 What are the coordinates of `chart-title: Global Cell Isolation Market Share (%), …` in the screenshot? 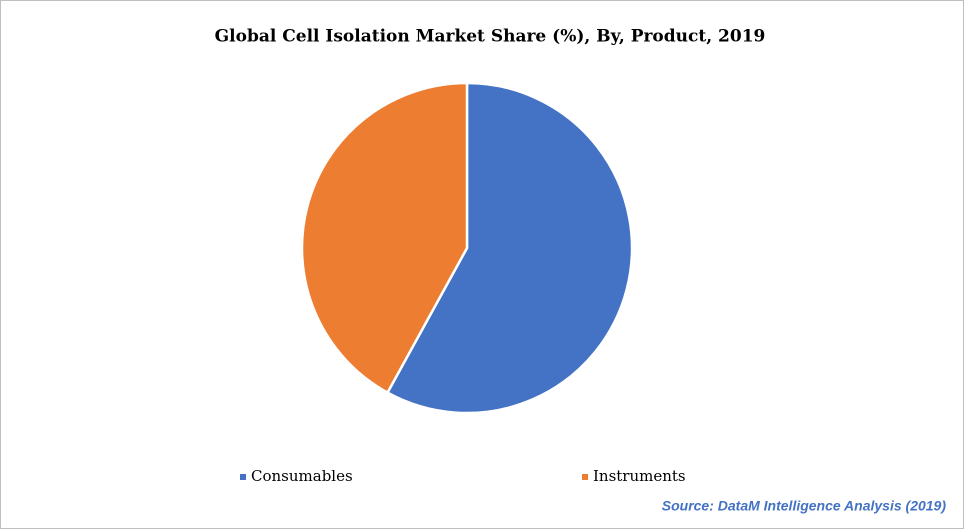 It's located at (490, 37).